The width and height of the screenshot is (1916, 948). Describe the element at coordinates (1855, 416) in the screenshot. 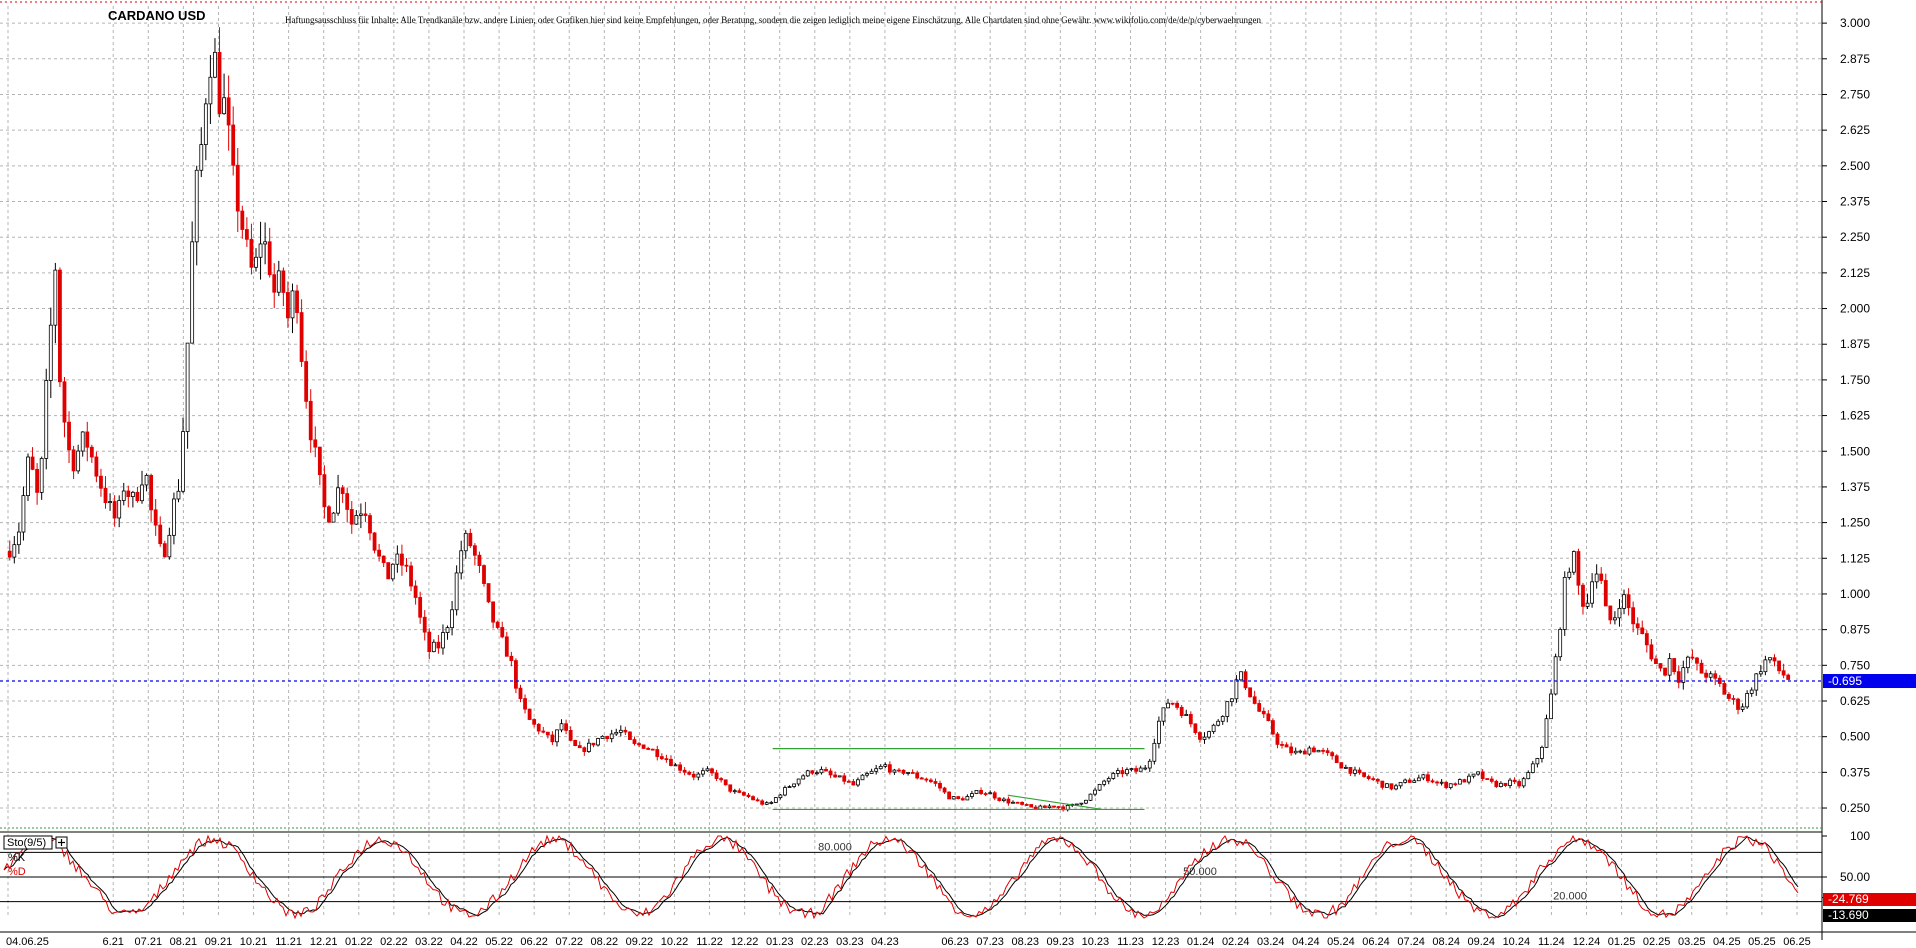

I see `y-tick-label: 1.625` at that location.